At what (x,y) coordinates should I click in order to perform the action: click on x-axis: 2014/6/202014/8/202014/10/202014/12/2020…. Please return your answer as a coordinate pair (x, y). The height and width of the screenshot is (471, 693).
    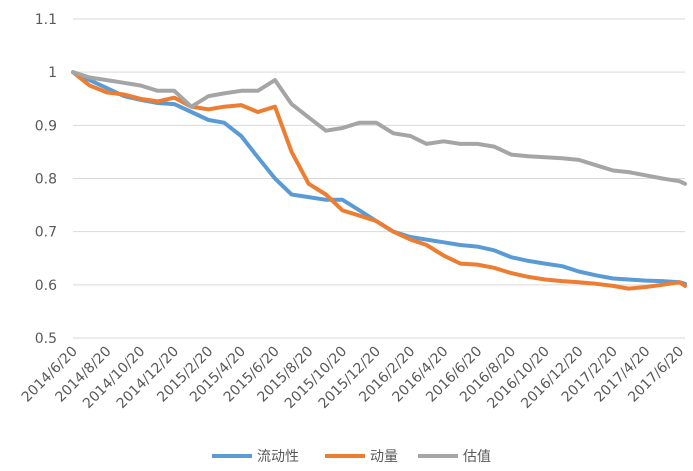
    Looking at the image, I should click on (353, 378).